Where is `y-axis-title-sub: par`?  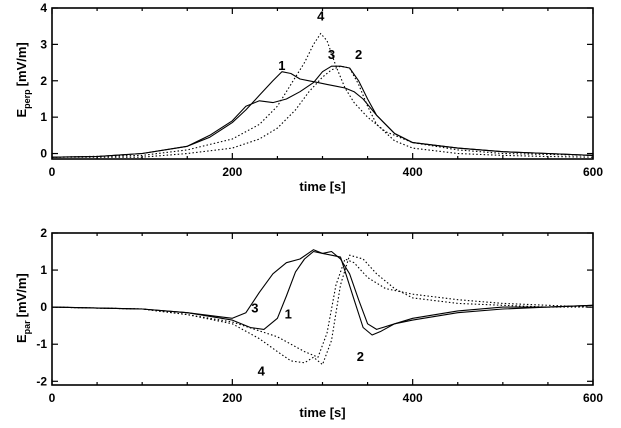
y-axis-title-sub: par is located at coordinates (27, 327).